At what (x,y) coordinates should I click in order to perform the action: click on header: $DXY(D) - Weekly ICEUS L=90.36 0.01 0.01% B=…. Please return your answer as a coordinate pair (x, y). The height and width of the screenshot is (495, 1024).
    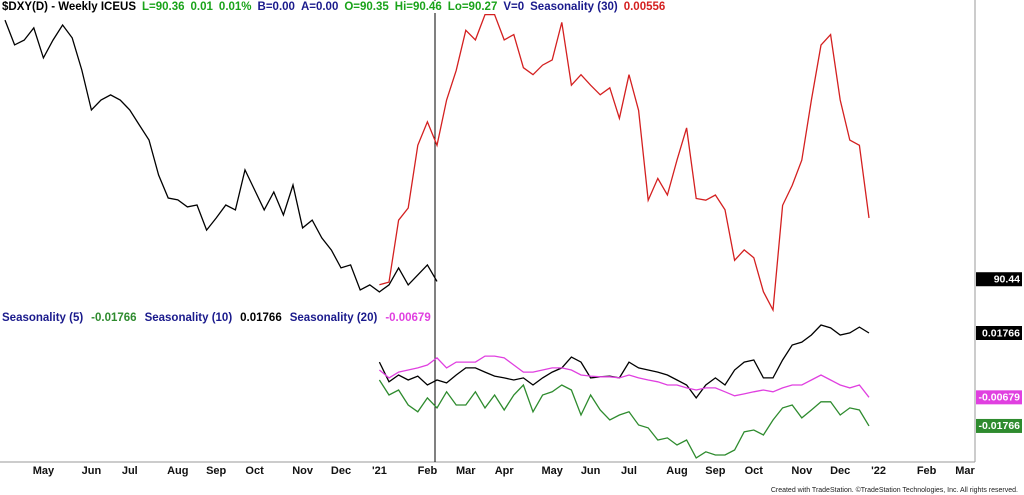
    Looking at the image, I should click on (334, 7).